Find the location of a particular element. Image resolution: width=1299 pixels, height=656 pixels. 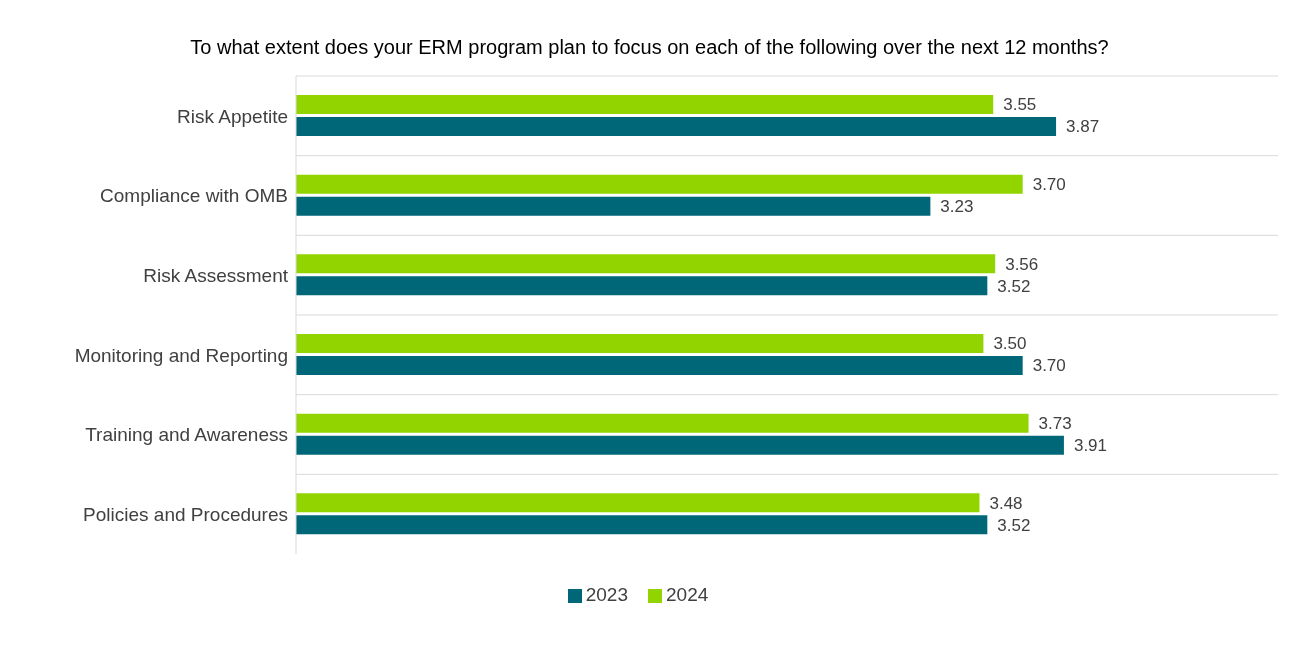

data-label: 3.87 is located at coordinates (1083, 127).